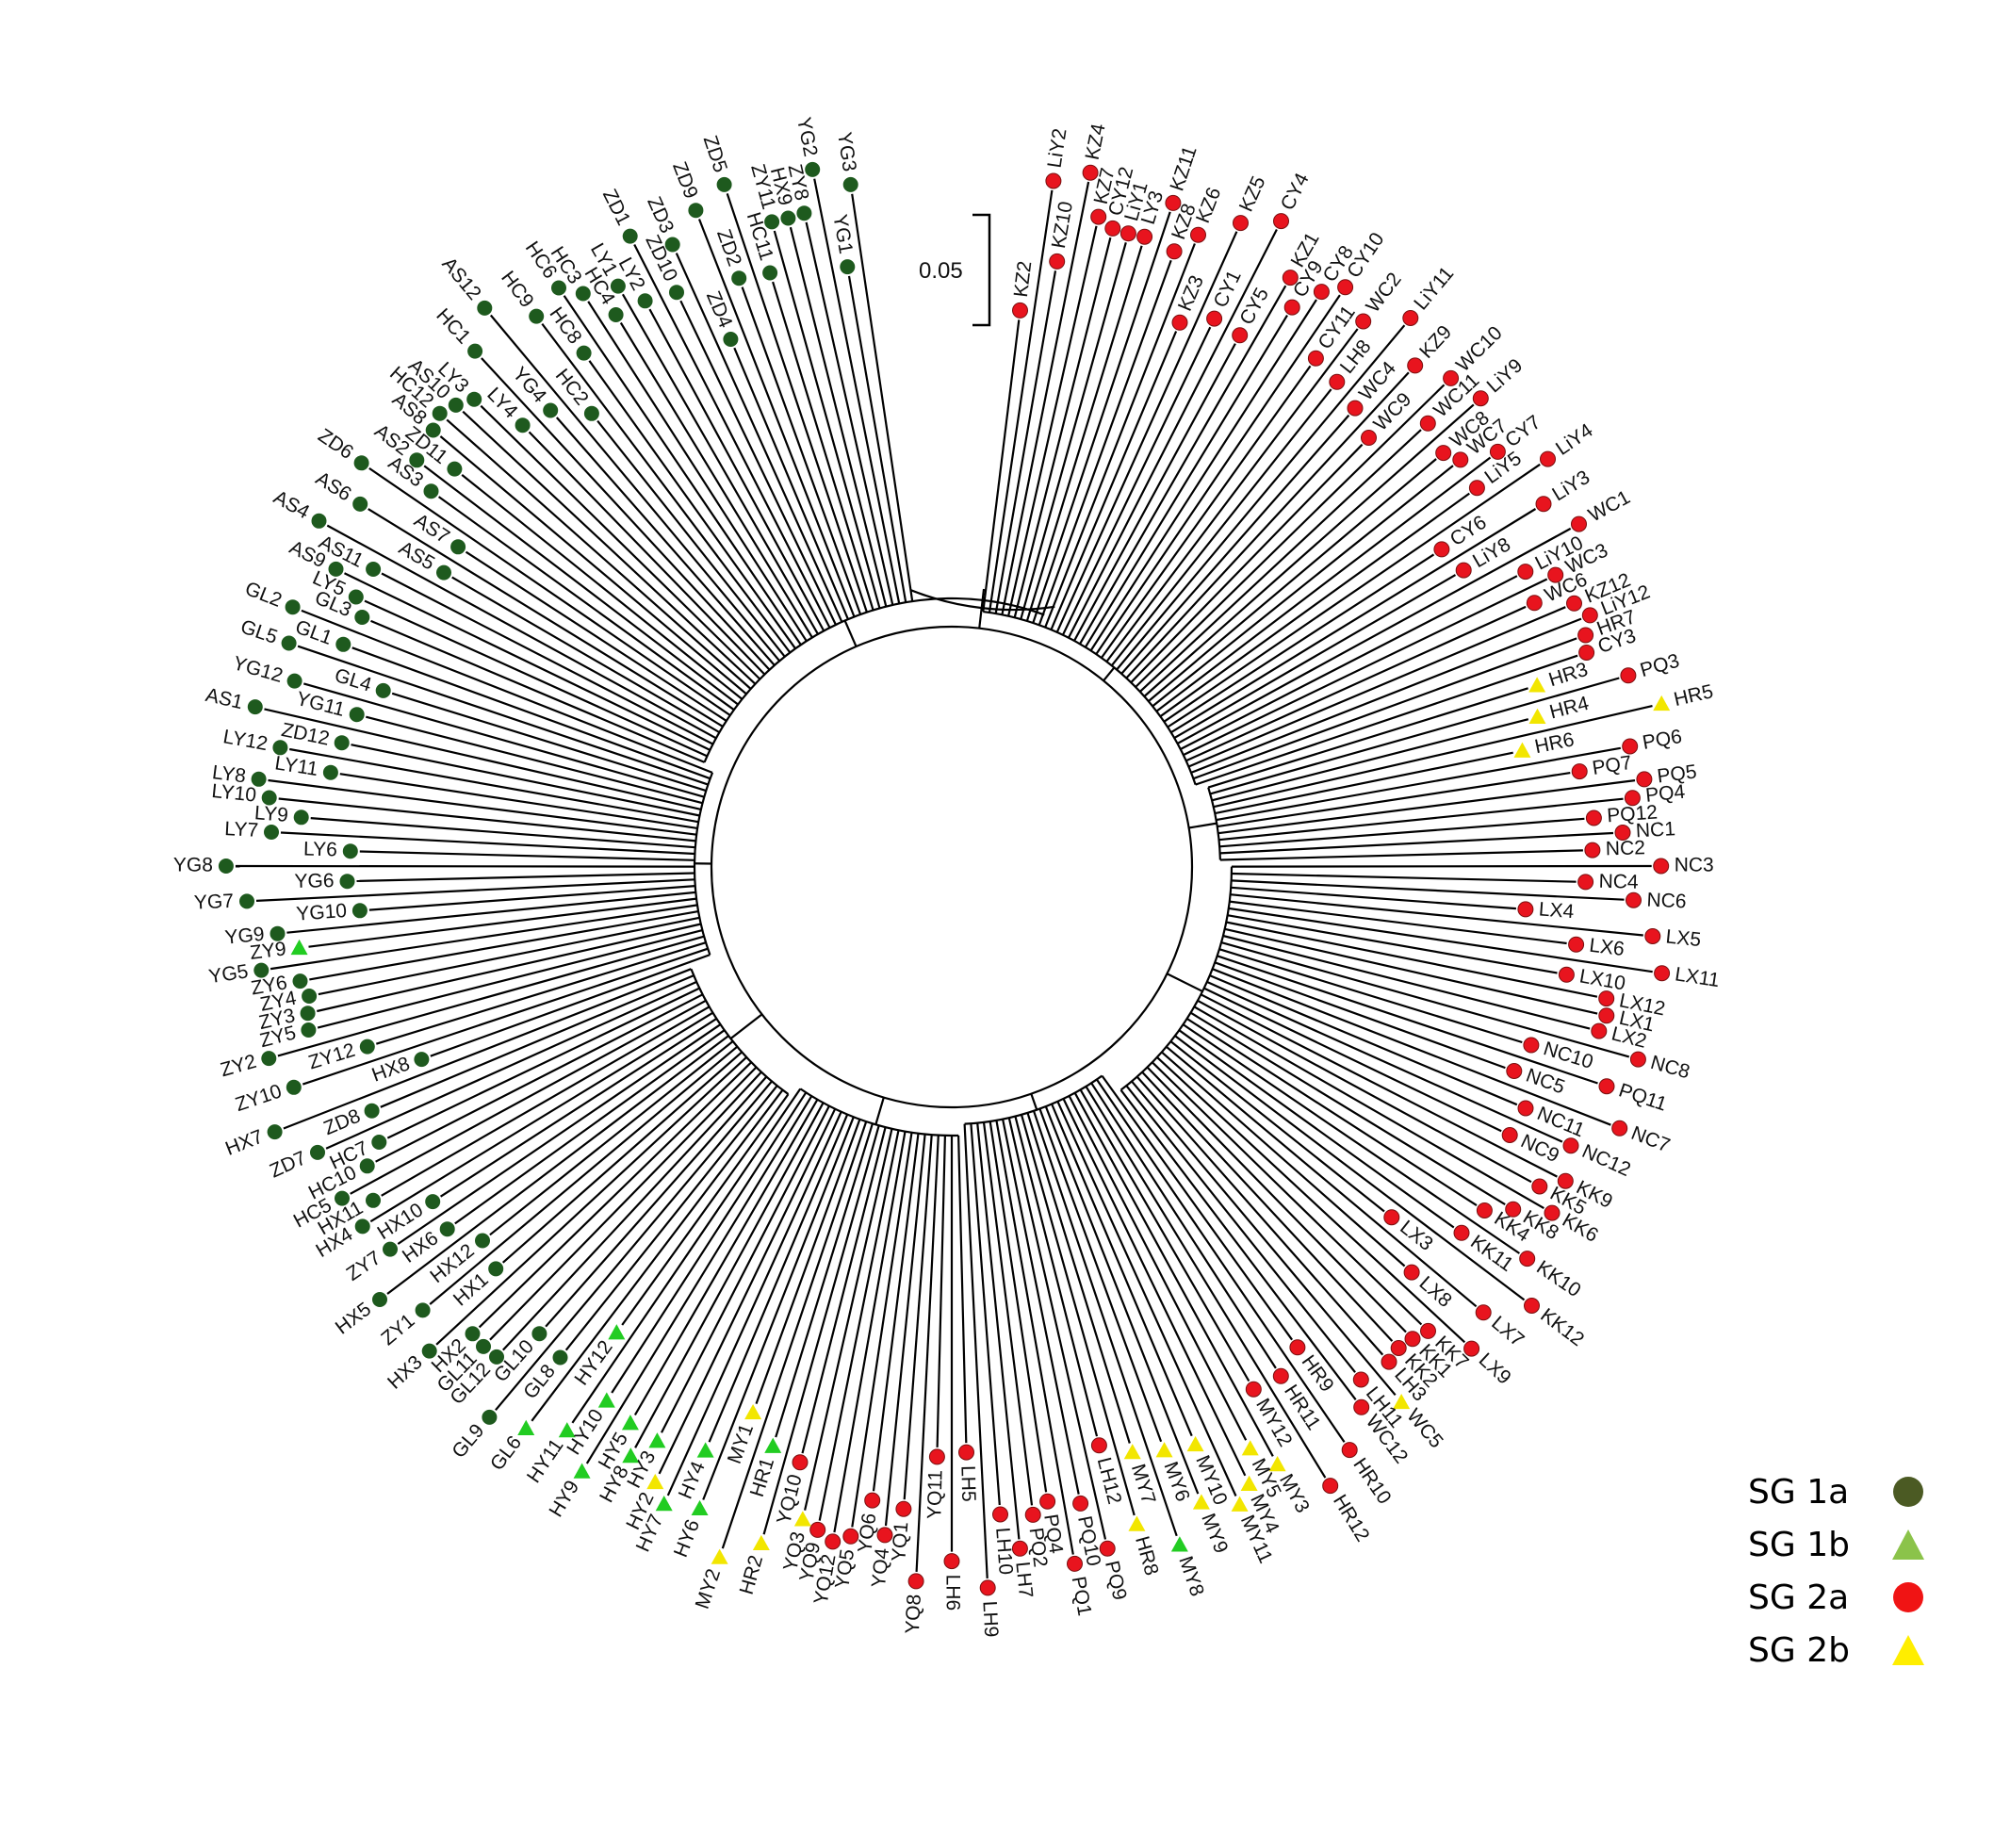 The height and width of the screenshot is (1848, 2010). What do you see at coordinates (1643, 1097) in the screenshot?
I see `leaf-label: PQ11` at bounding box center [1643, 1097].